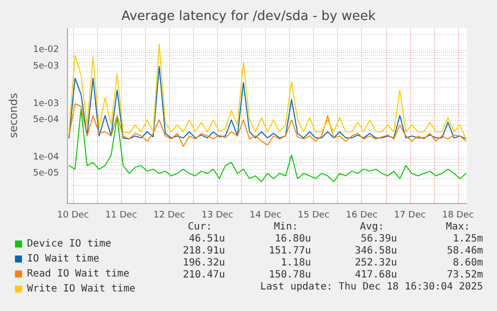  I want to click on text: 8.60m, so click(467, 263).